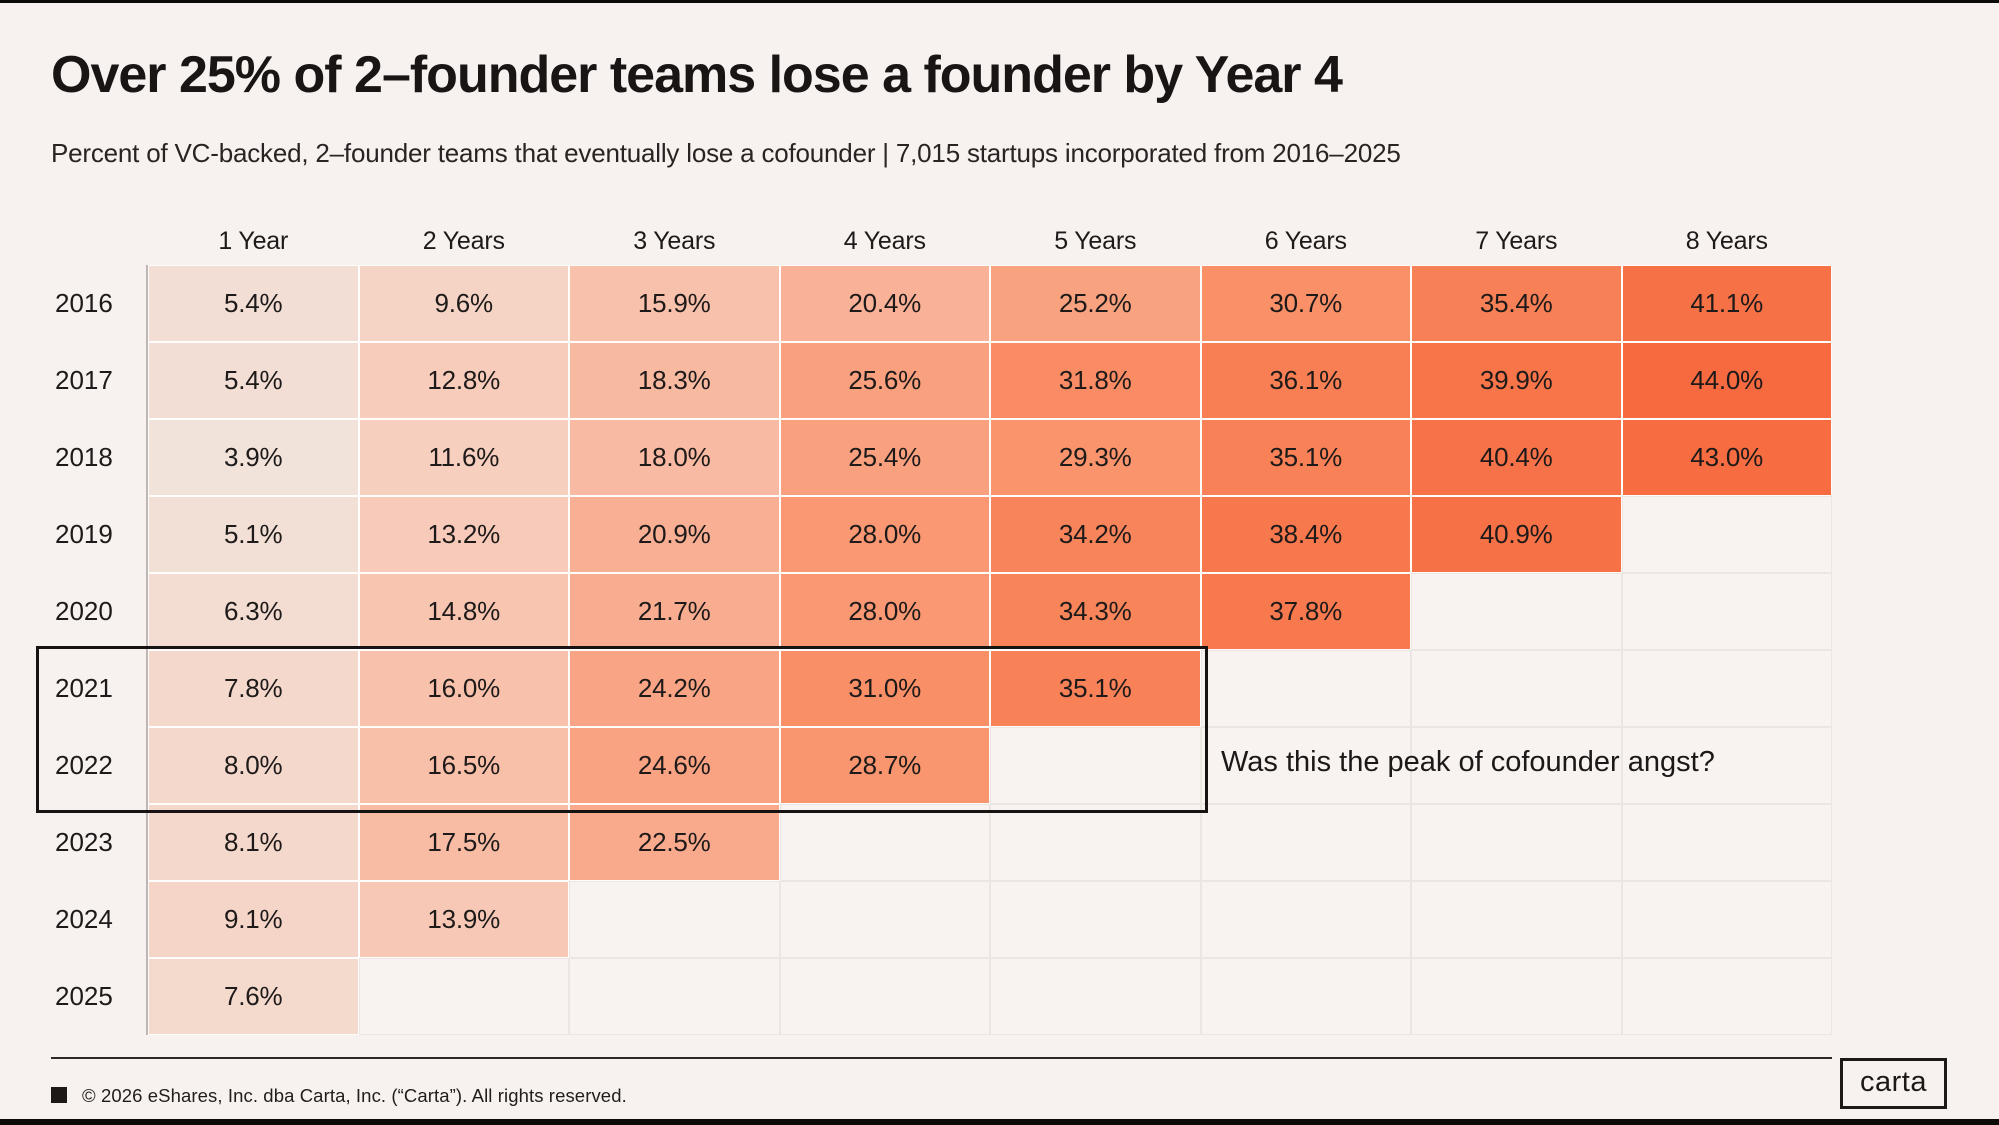  What do you see at coordinates (1516, 240) in the screenshot?
I see `column-header: 7 Years` at bounding box center [1516, 240].